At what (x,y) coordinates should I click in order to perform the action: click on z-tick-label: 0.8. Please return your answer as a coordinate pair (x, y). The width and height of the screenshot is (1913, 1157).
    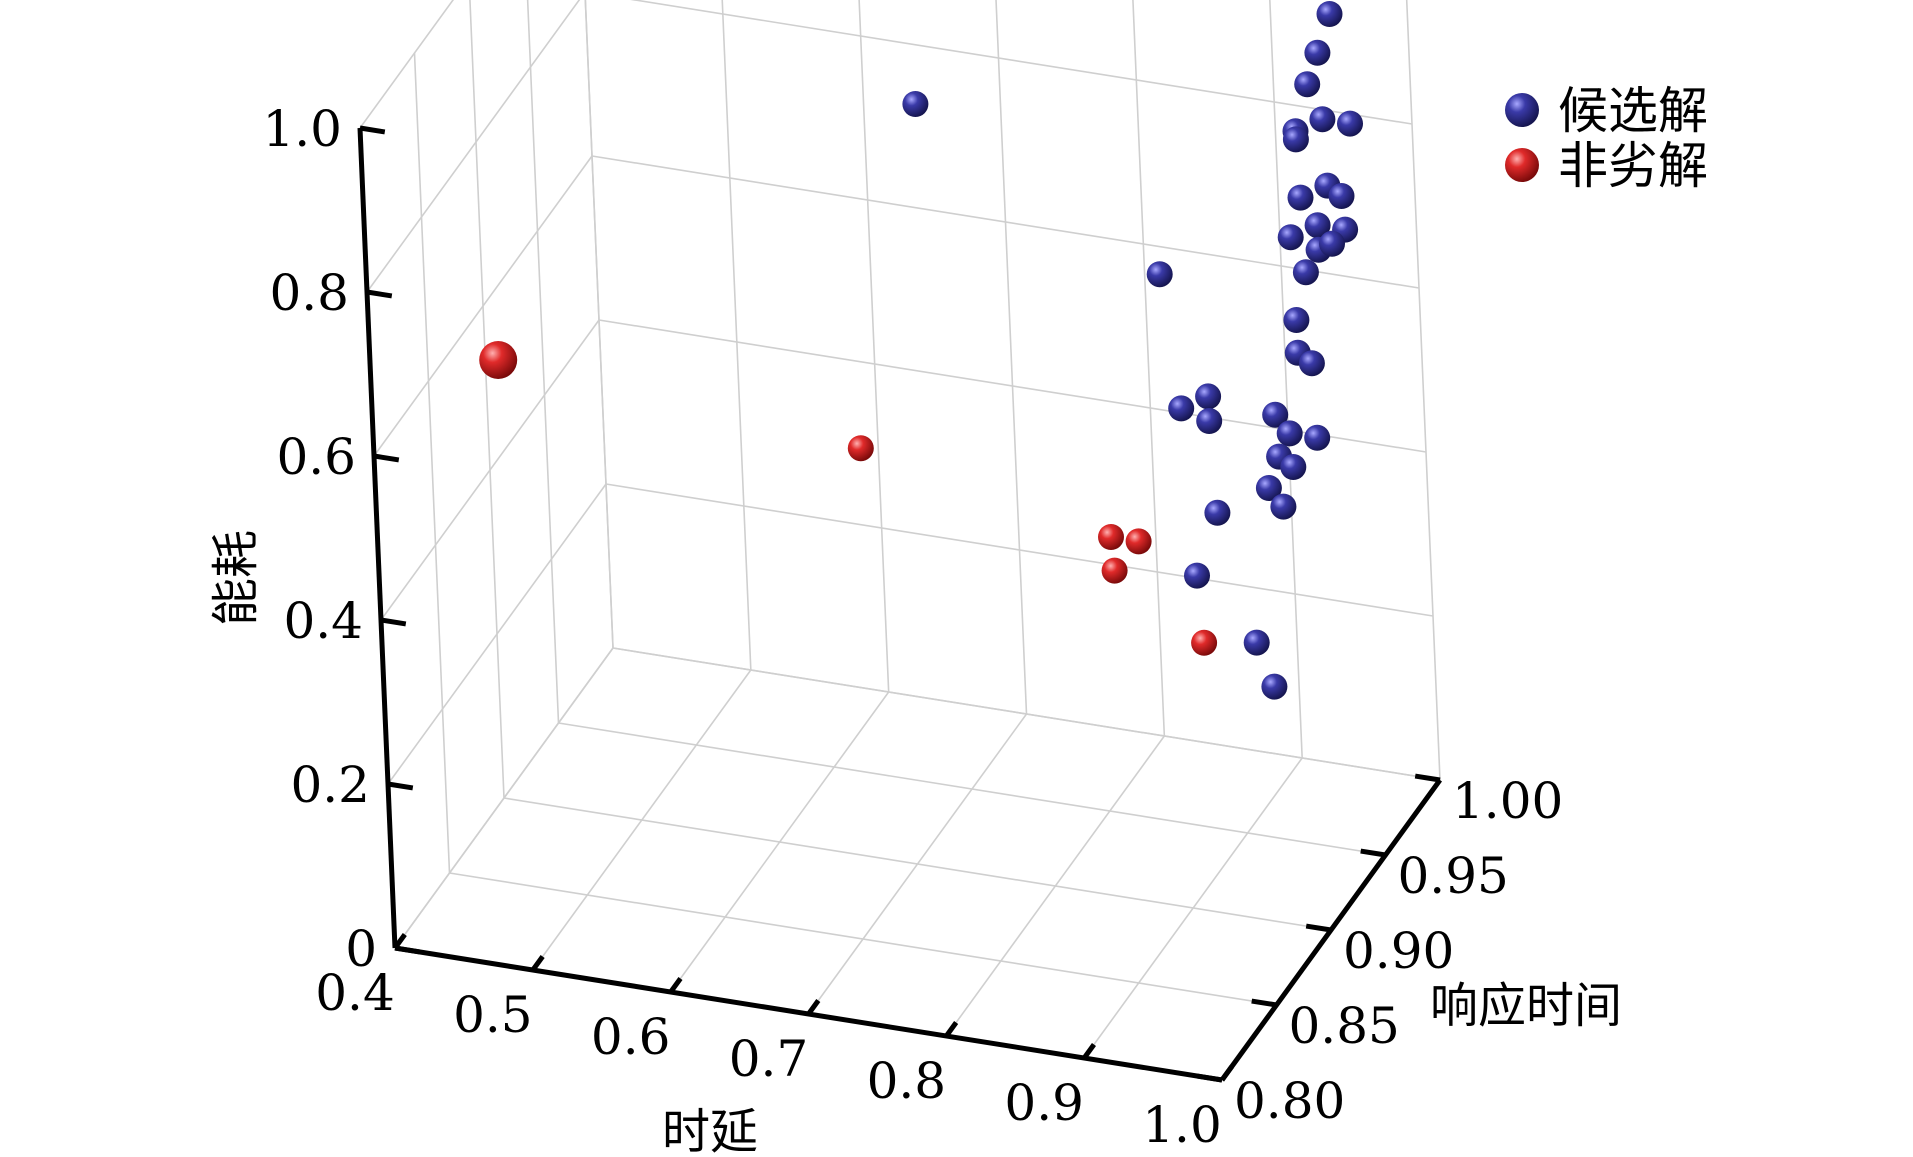
    Looking at the image, I should click on (309, 293).